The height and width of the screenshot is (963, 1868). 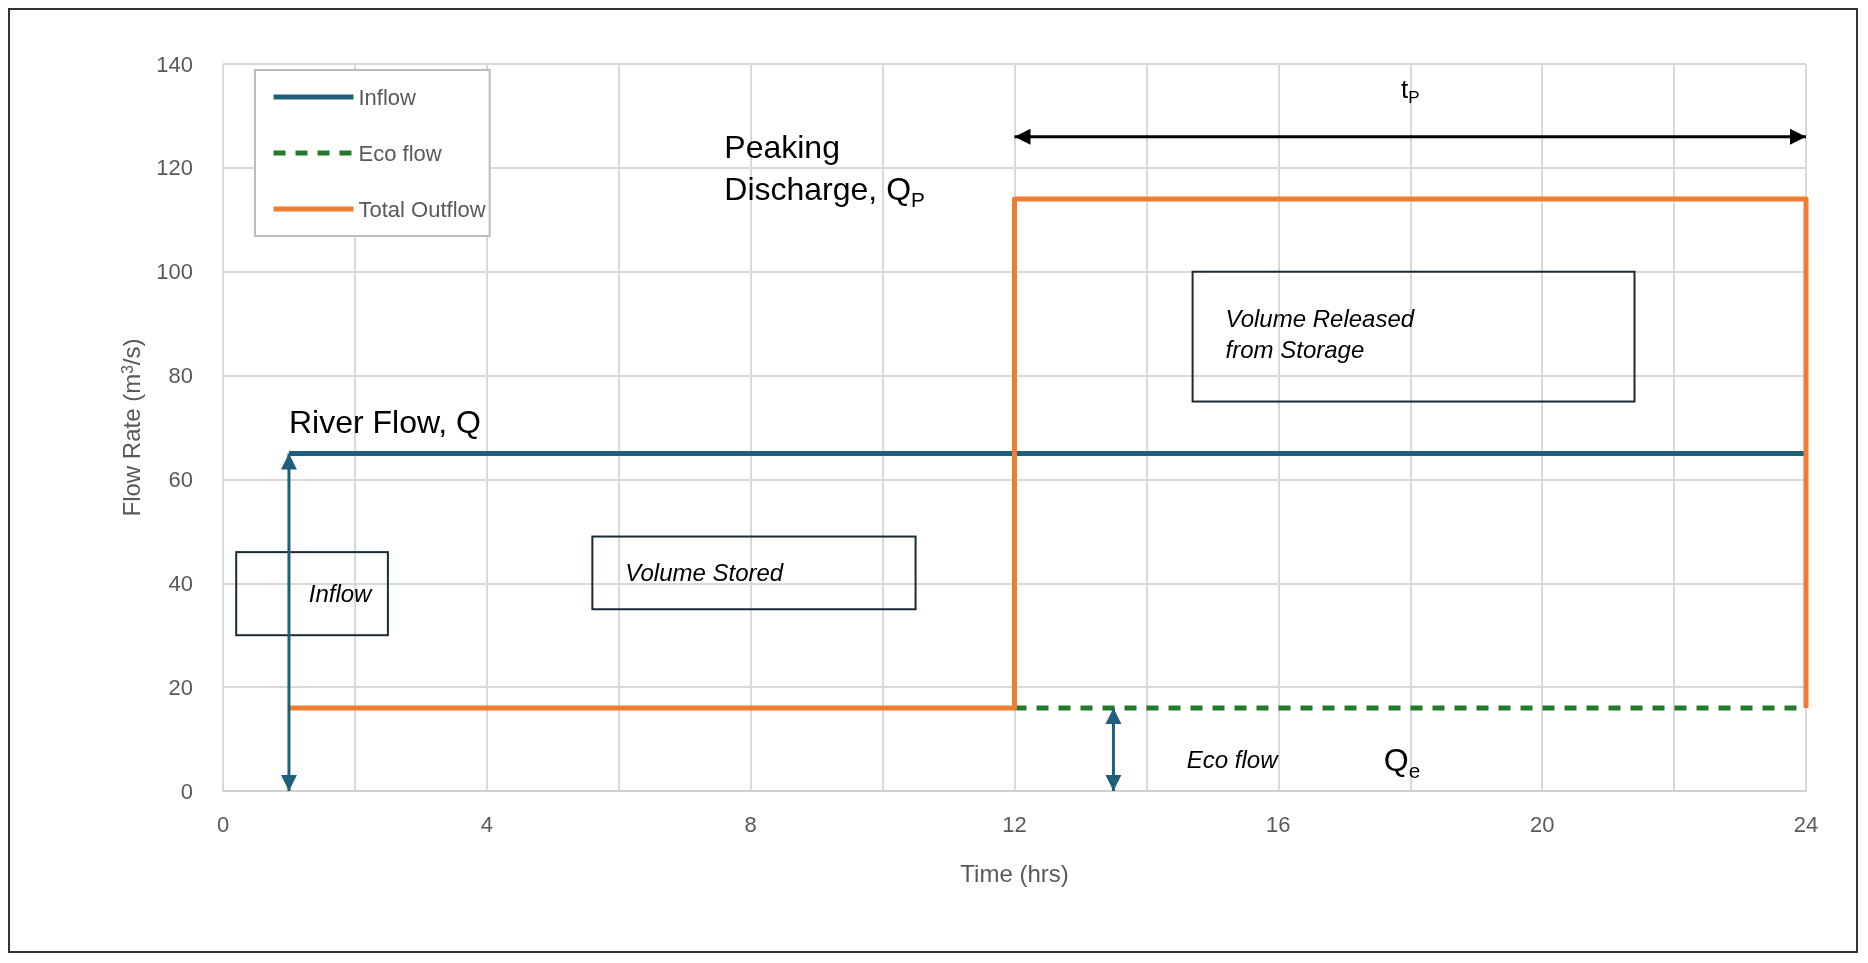 What do you see at coordinates (174, 272) in the screenshot?
I see `y-tick-label: 100` at bounding box center [174, 272].